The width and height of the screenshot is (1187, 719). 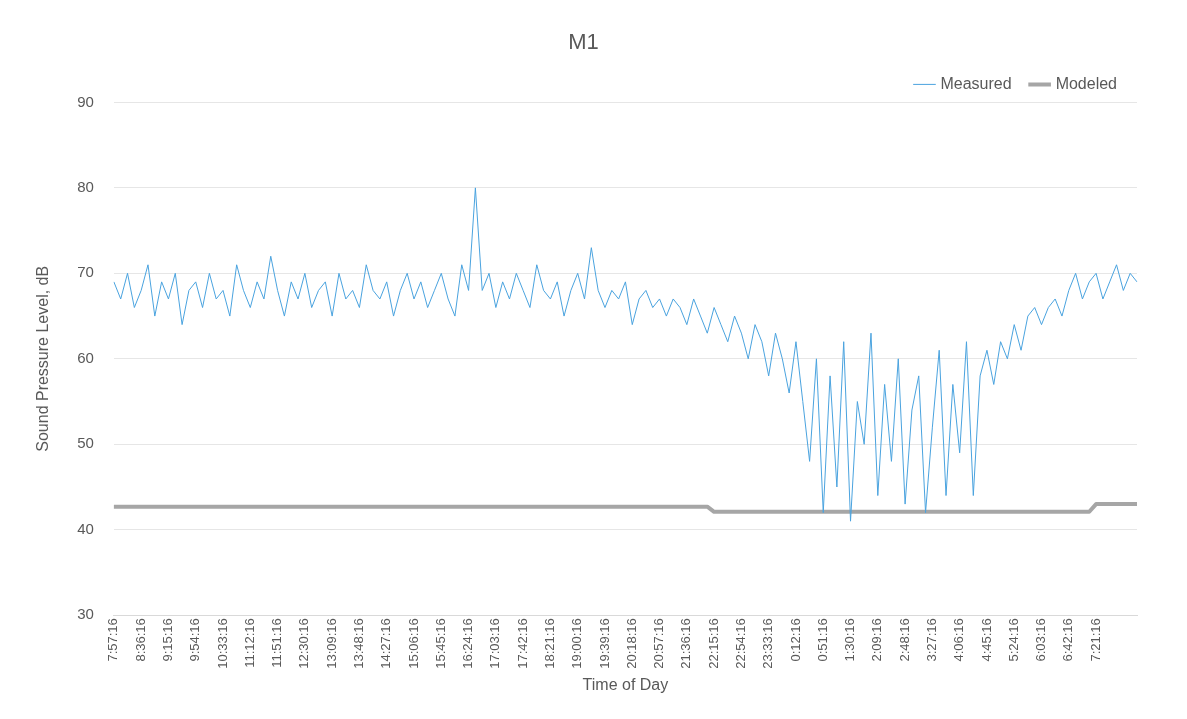 What do you see at coordinates (140, 640) in the screenshot?
I see `x-tick-label: 8:36:16` at bounding box center [140, 640].